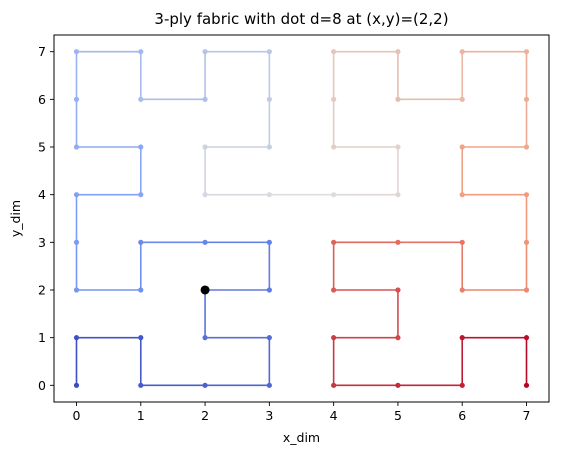  Describe the element at coordinates (42, 51) in the screenshot. I see `y-tick-label: 7` at that location.